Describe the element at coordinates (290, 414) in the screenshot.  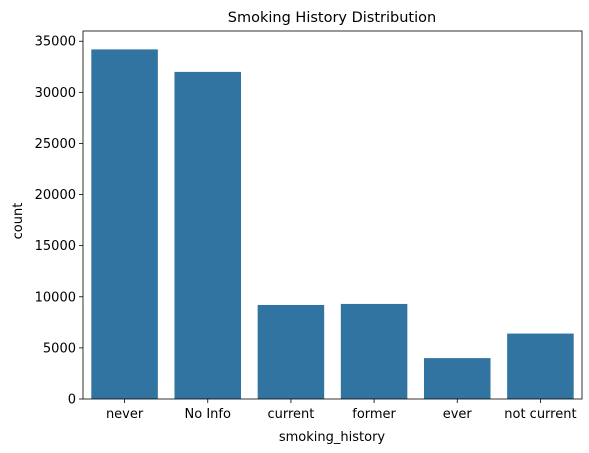
I see `x-tick-label: current` at that location.